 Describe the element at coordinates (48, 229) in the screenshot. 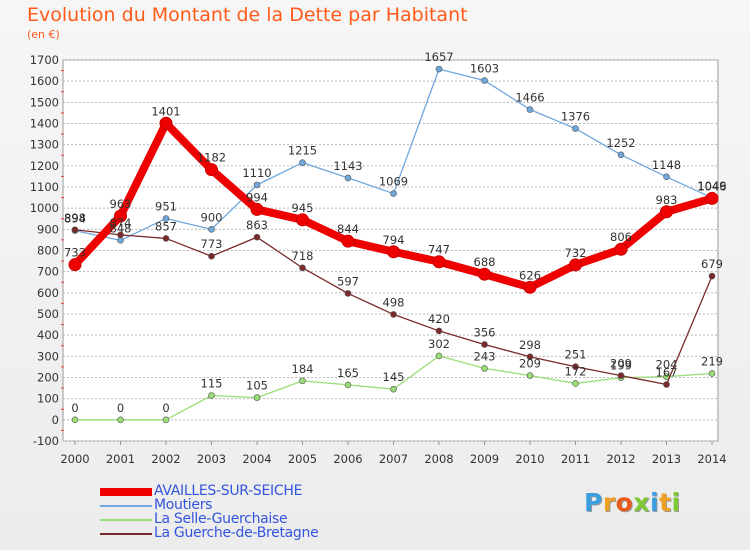

I see `y-tick-label: 900` at that location.